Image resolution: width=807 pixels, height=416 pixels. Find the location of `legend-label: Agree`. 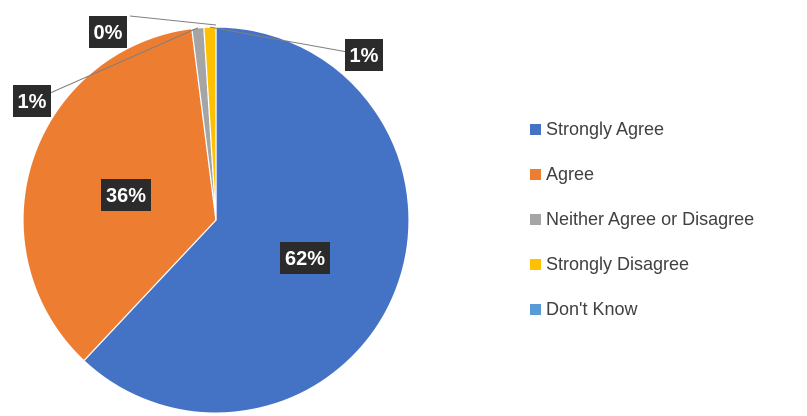

legend-label: Agree is located at coordinates (570, 173).